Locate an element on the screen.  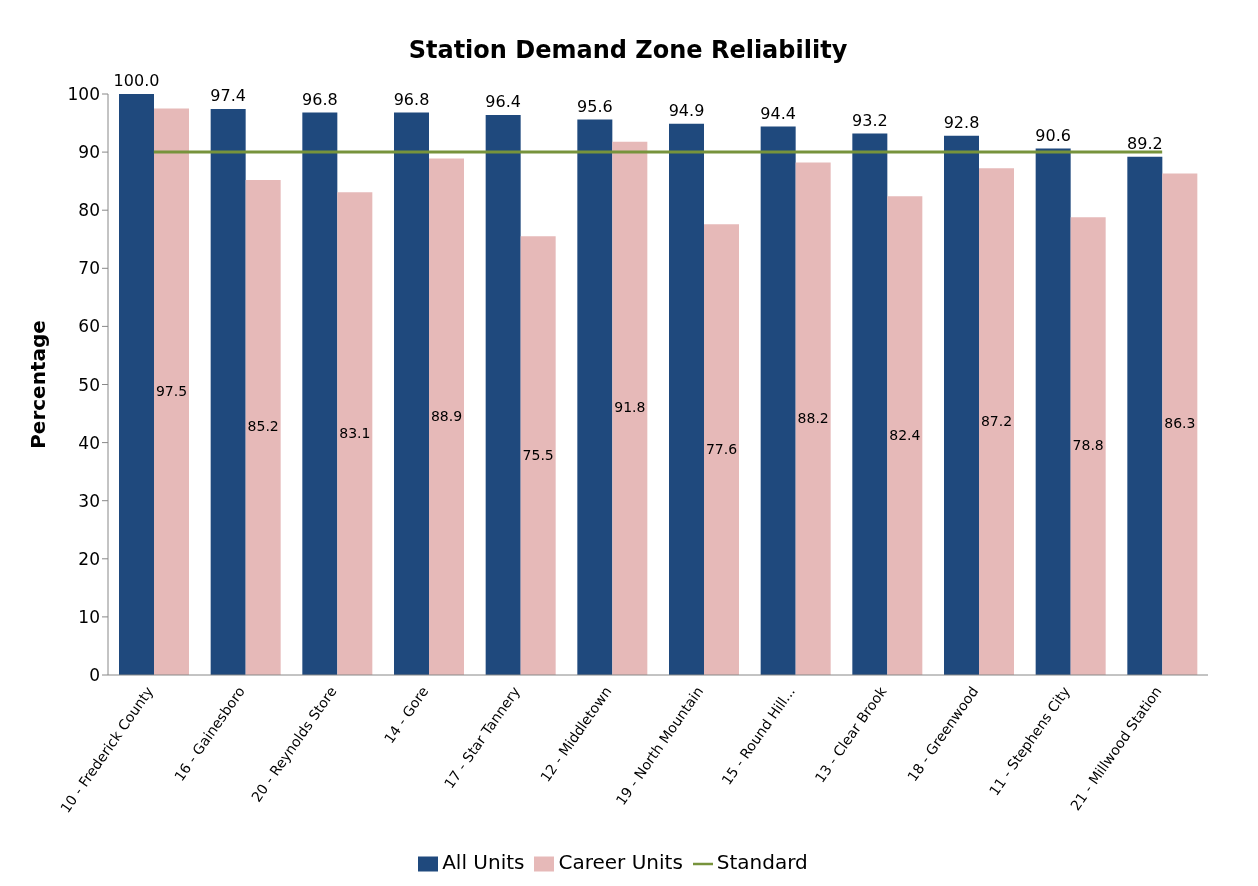
data-label: 97.5 is located at coordinates (171, 390).